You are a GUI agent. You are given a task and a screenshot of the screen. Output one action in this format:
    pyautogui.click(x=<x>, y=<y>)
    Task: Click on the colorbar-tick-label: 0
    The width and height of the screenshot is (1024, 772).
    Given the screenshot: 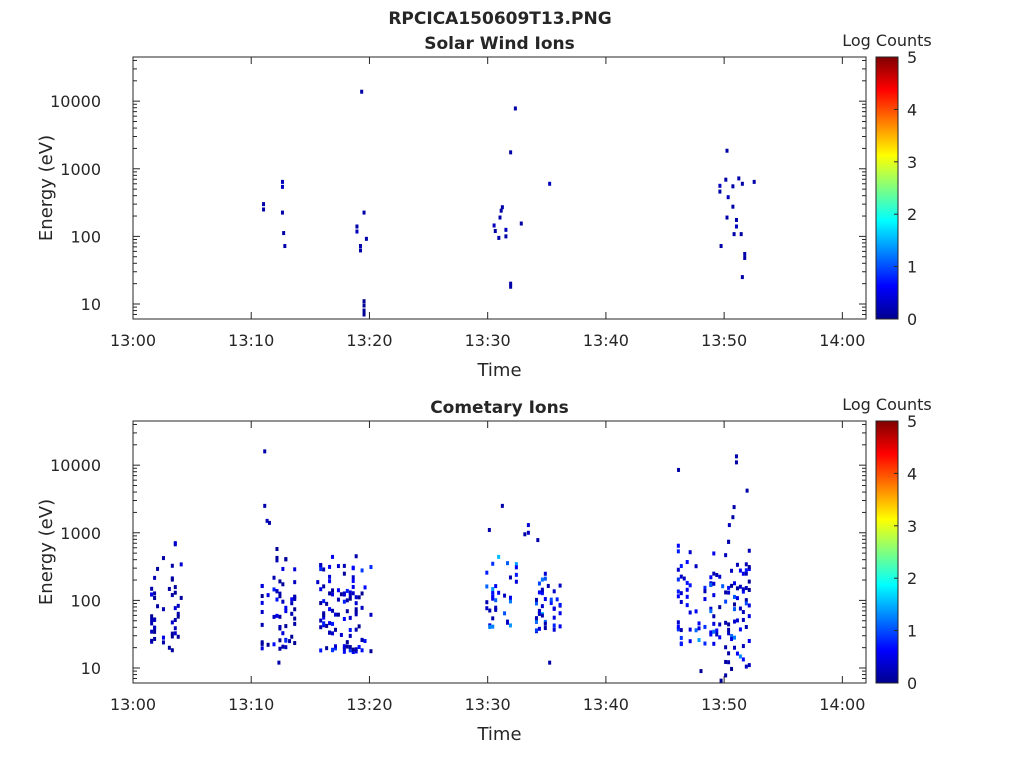 What is the action you would take?
    pyautogui.click(x=912, y=683)
    